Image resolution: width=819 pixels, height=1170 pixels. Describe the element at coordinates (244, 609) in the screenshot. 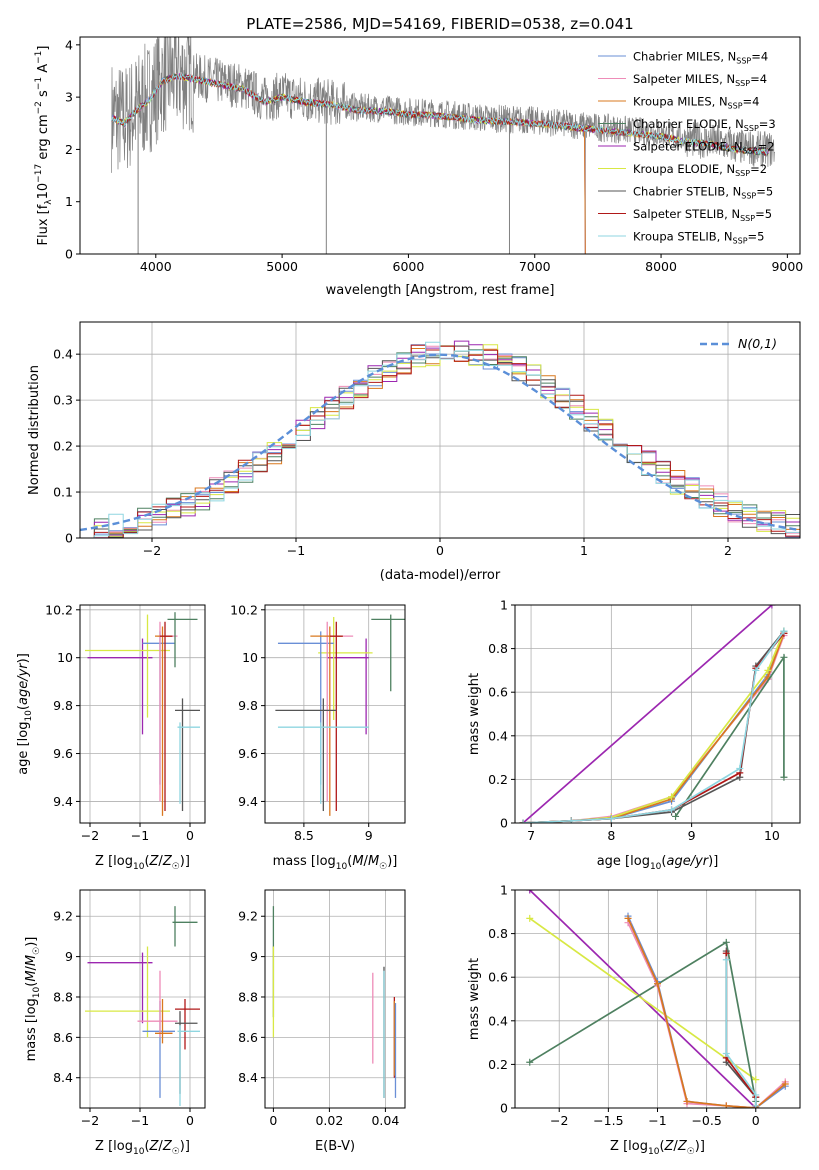

I see `y-tick-label: 10.2` at that location.